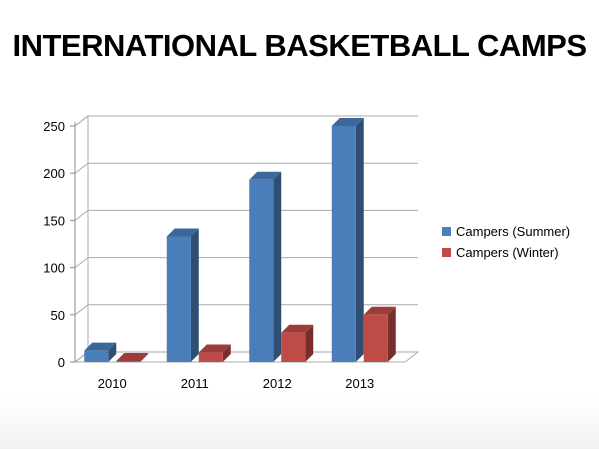  I want to click on bar-summer-2013, so click(347, 240).